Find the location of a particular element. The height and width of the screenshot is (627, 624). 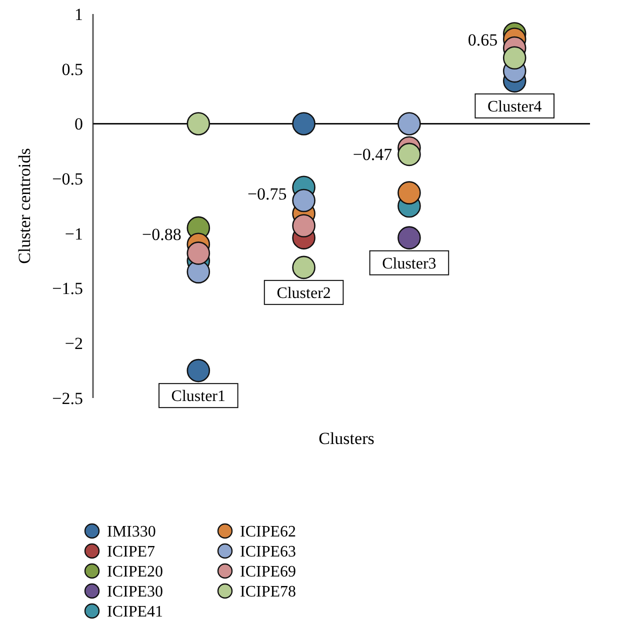

y-tick-label: −2 is located at coordinates (73, 344).